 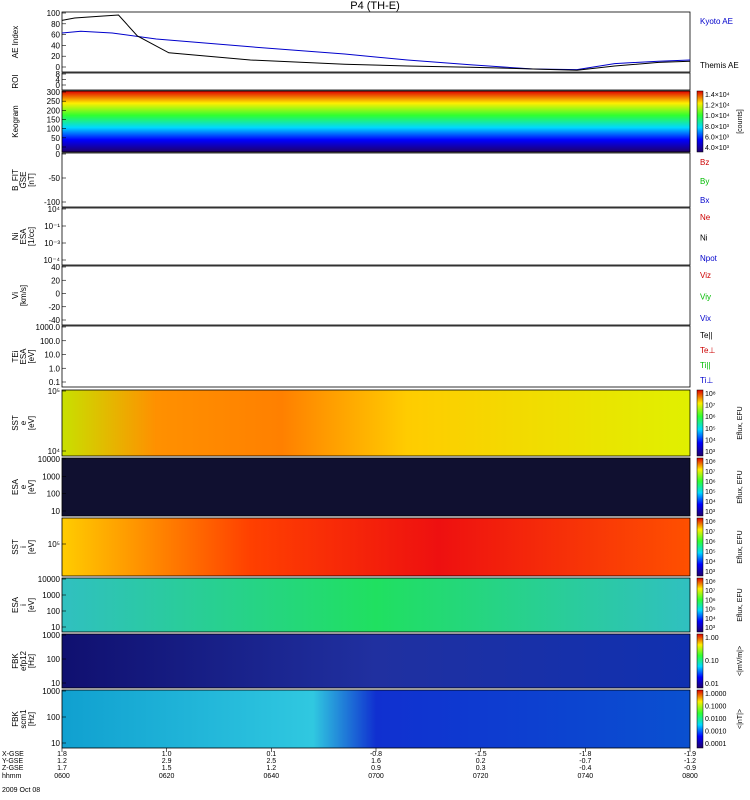 What do you see at coordinates (62, 776) in the screenshot?
I see `ephemeris-t-value: 0600` at bounding box center [62, 776].